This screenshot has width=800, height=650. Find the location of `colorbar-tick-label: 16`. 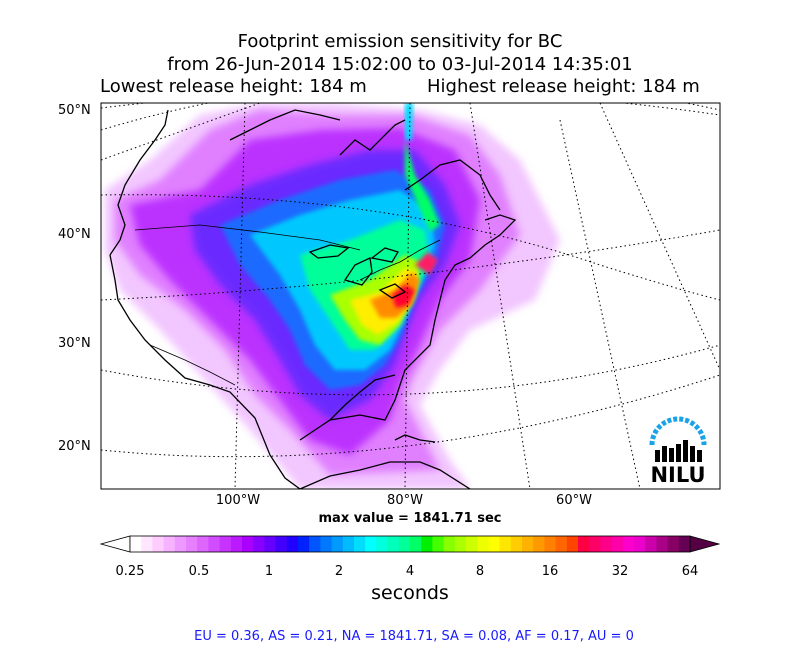

colorbar-tick-label: 16 is located at coordinates (550, 571).